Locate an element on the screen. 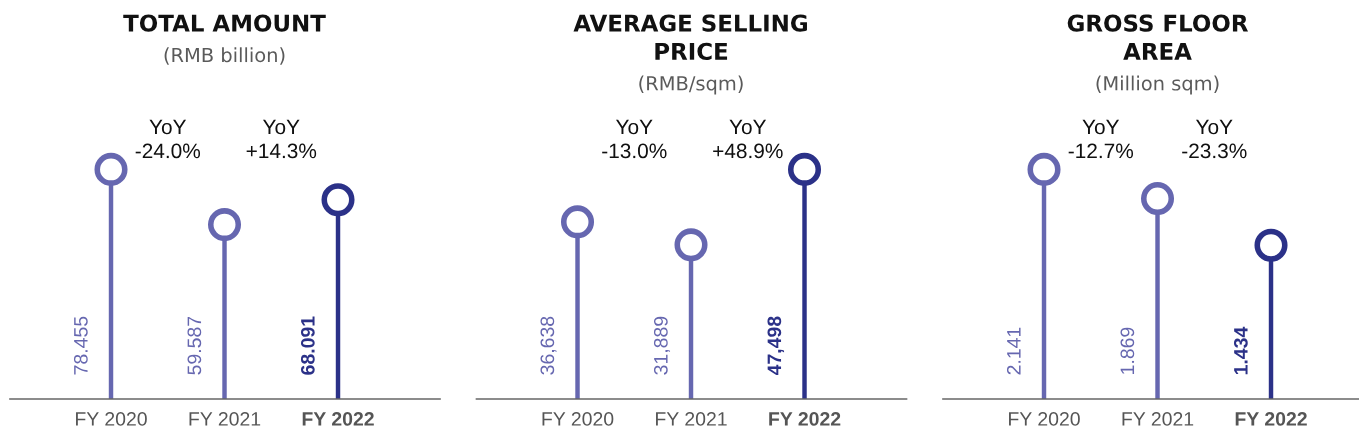 This screenshot has width=1359, height=439. chart-subtitle: (RMB/sqm) is located at coordinates (691, 85).